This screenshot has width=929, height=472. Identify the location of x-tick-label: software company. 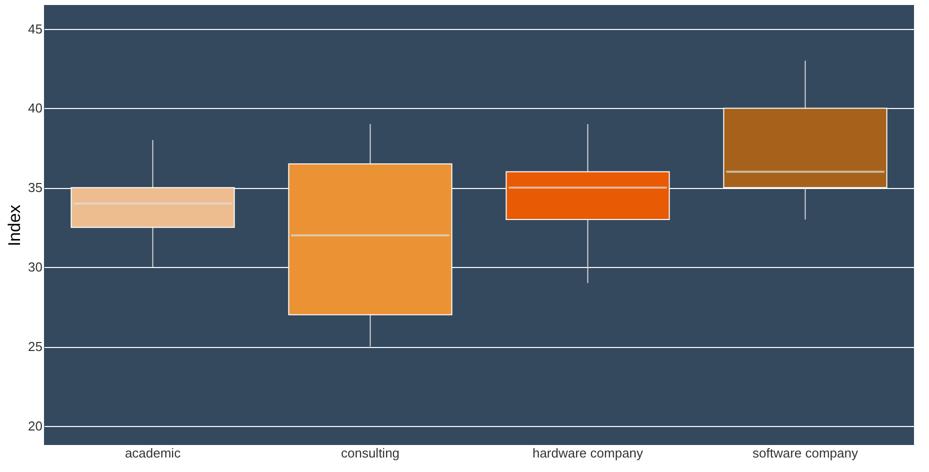
(805, 453).